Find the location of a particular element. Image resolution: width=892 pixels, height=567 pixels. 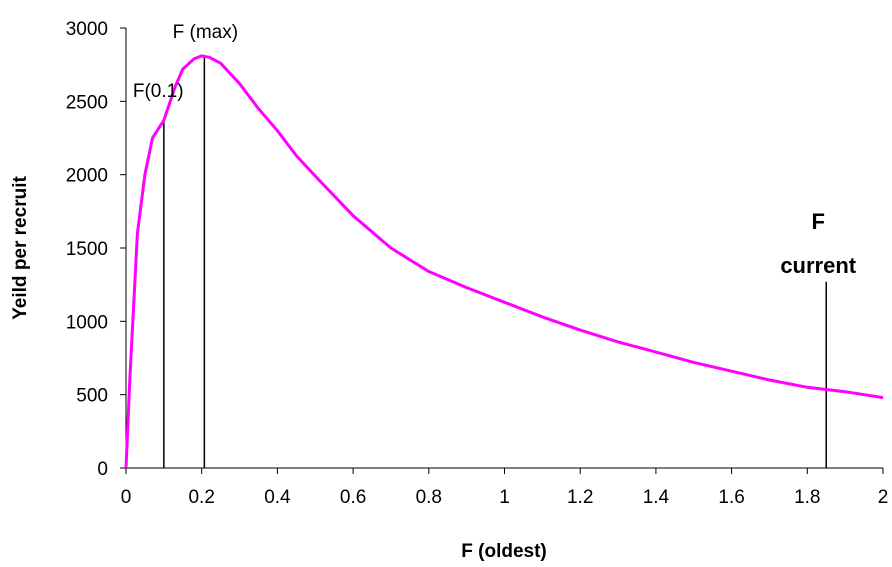

x-tick-label: 1.8 is located at coordinates (807, 497).